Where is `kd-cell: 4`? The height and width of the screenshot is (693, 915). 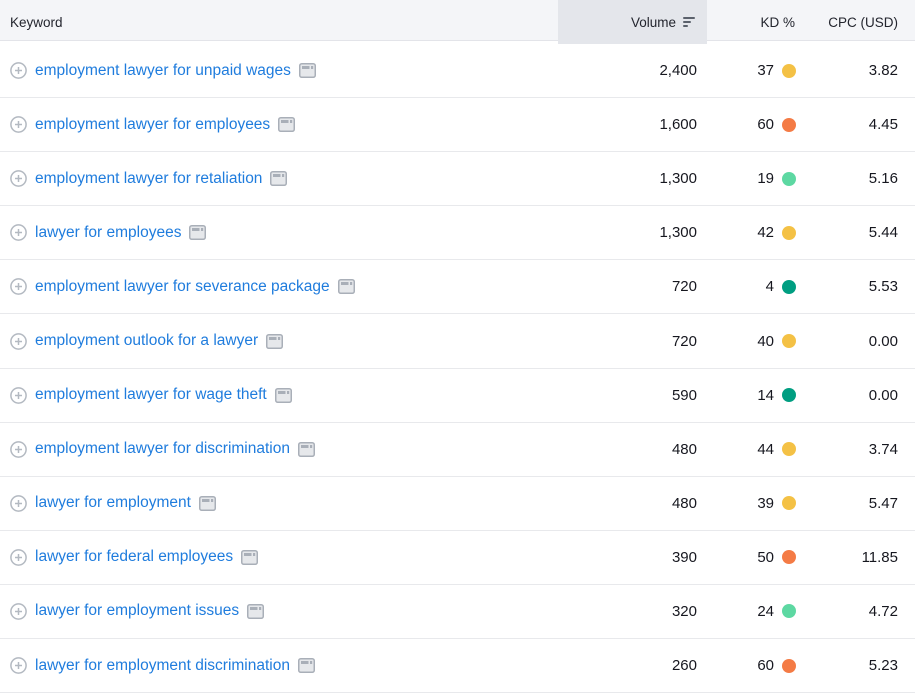
kd-cell: 4 is located at coordinates (757, 286).